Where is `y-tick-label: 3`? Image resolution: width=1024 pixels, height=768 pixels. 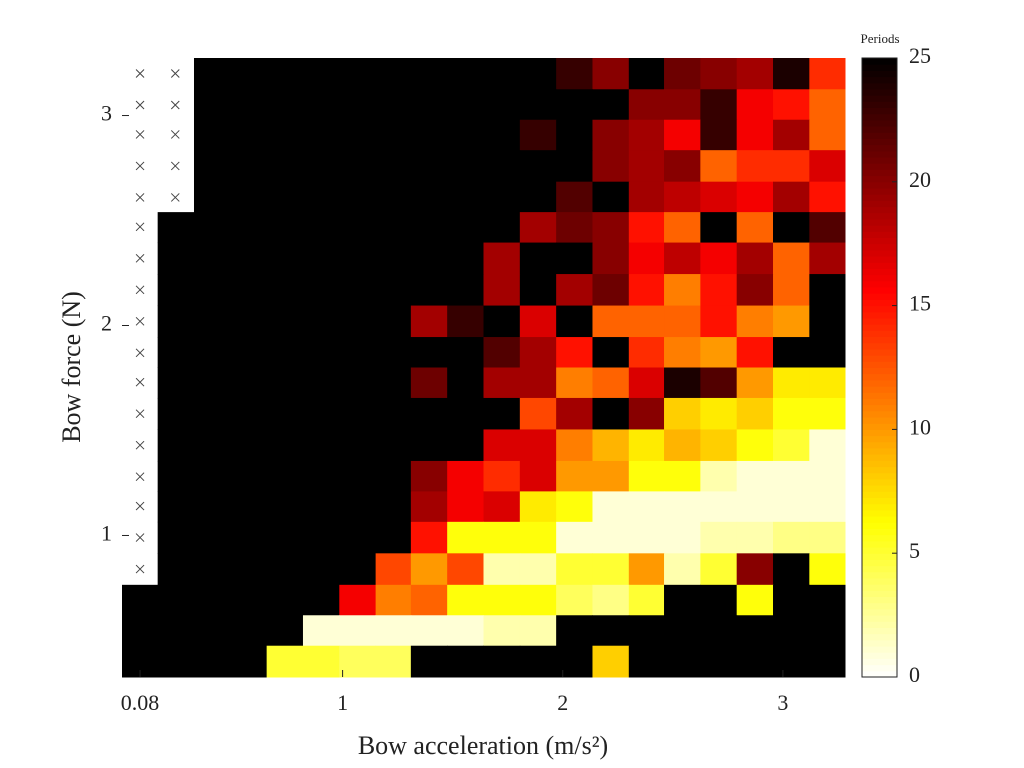 y-tick-label: 3 is located at coordinates (106, 113).